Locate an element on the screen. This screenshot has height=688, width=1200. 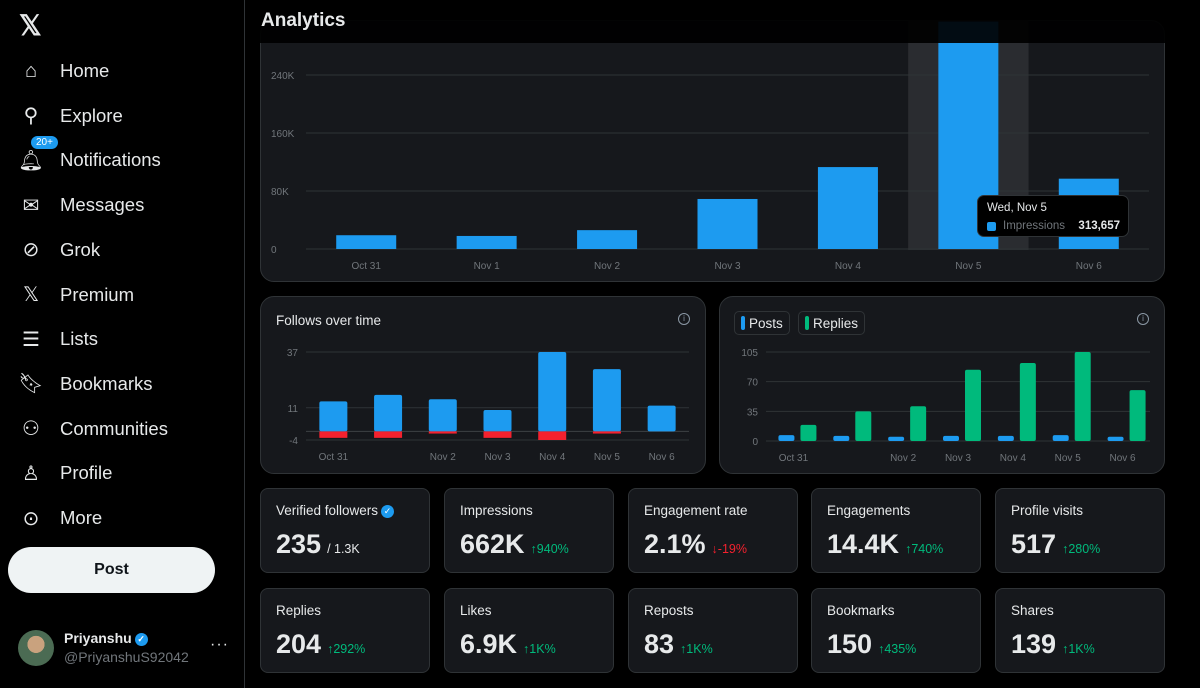
follows-chart: -4 11 37 Oct 31 Nov 2 Nov 3 Nov 4 Nov 5 Nov 6 is located at coordinates (488, 405).